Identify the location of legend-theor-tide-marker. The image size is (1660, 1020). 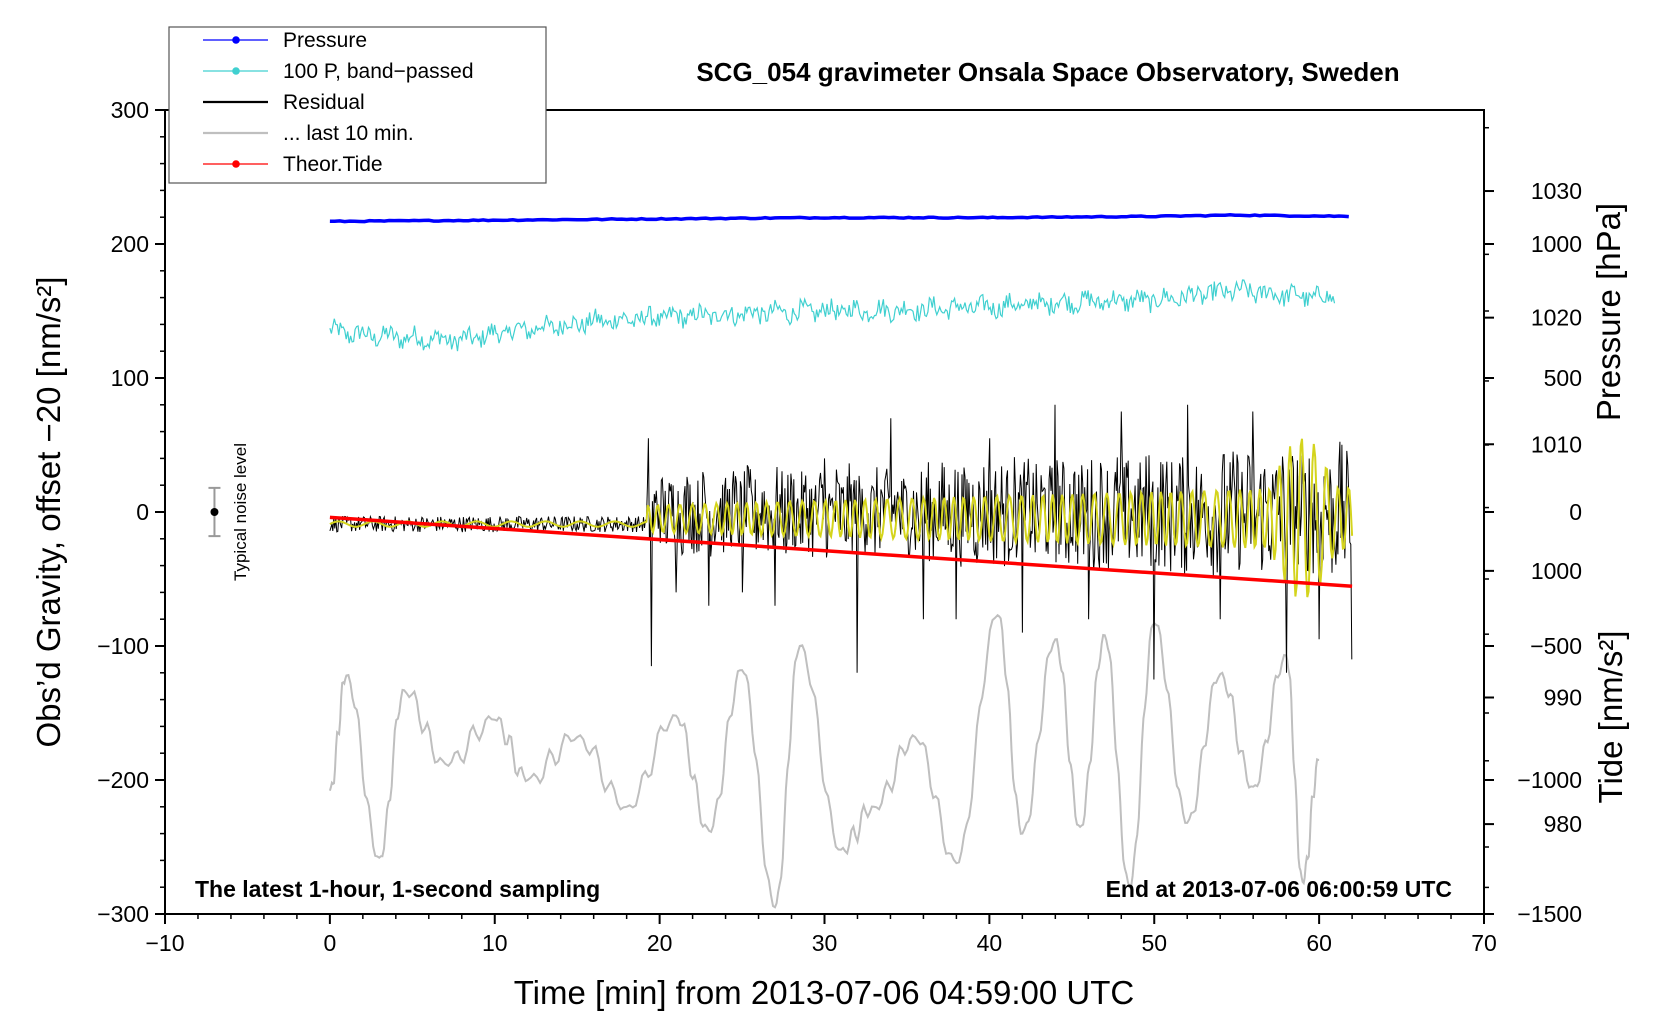
(236, 164).